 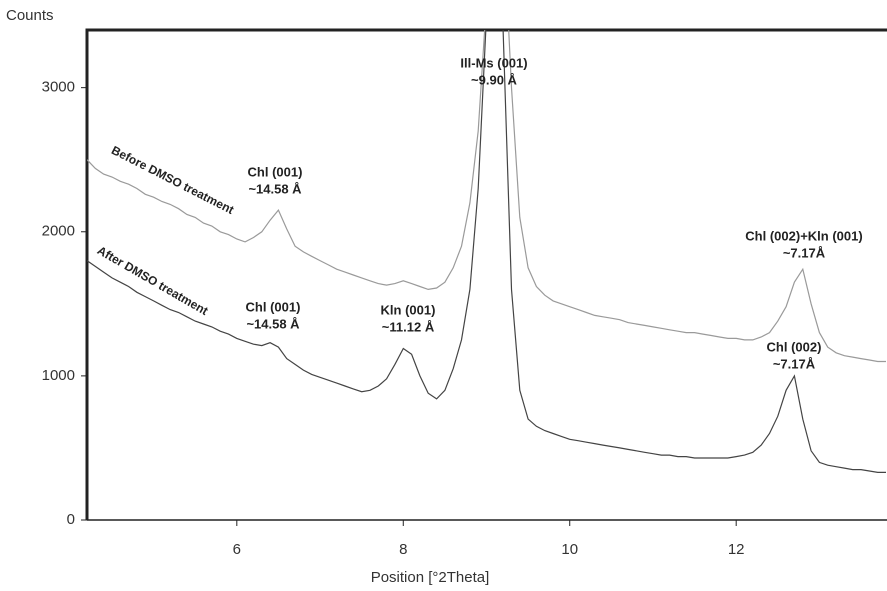 I want to click on y-axis-label: Counts, so click(x=30, y=15).